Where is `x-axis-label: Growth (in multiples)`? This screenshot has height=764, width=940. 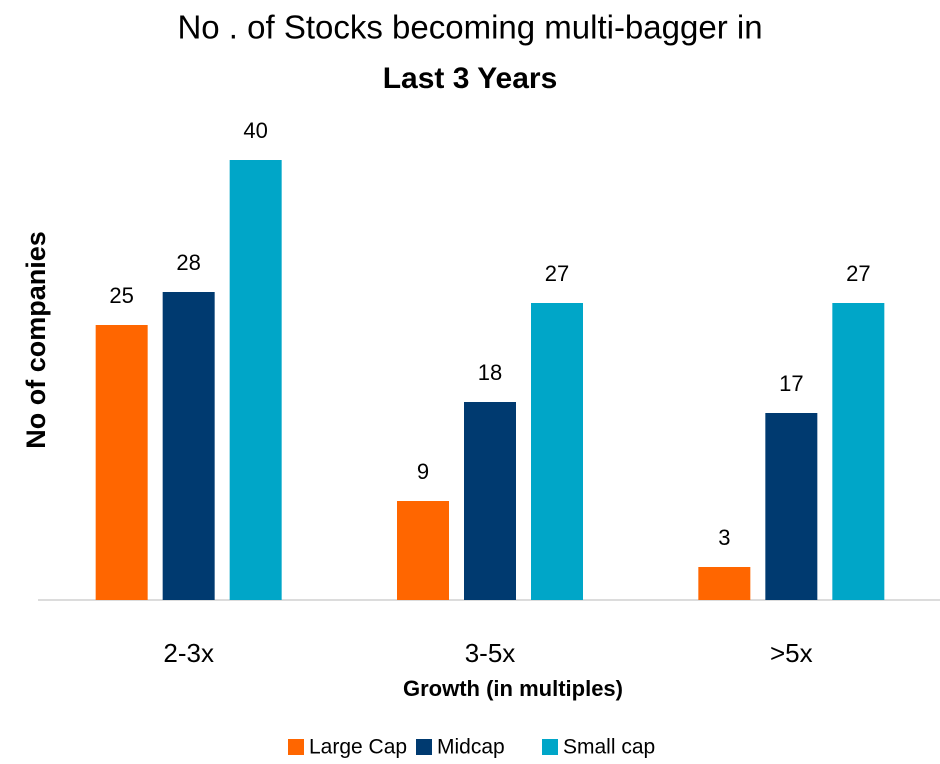 x-axis-label: Growth (in multiples) is located at coordinates (513, 688).